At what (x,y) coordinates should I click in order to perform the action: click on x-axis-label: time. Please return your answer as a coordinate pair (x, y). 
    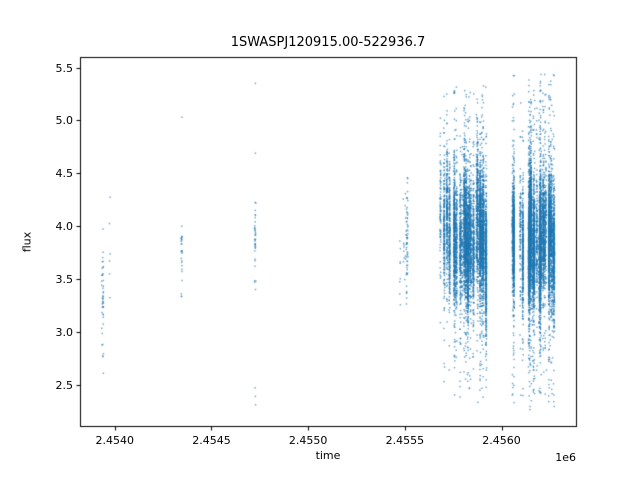
    Looking at the image, I should click on (328, 455).